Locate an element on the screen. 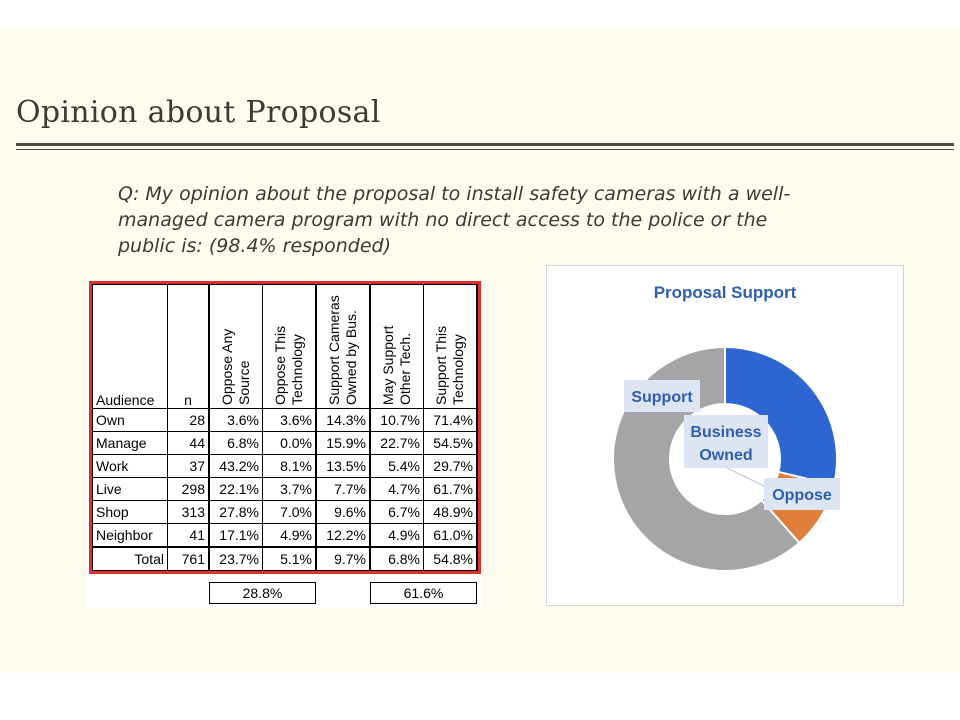 This screenshot has height=720, width=960. table-cell: 8.1% is located at coordinates (289, 466).